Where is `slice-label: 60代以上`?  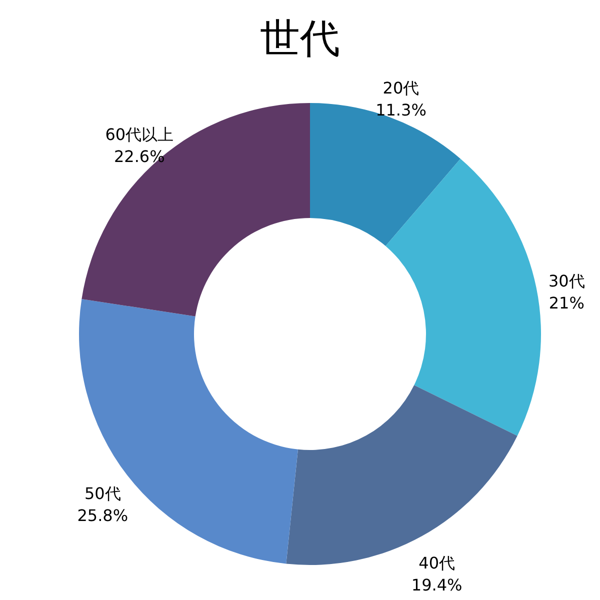
slice-label: 60代以上 is located at coordinates (139, 134).